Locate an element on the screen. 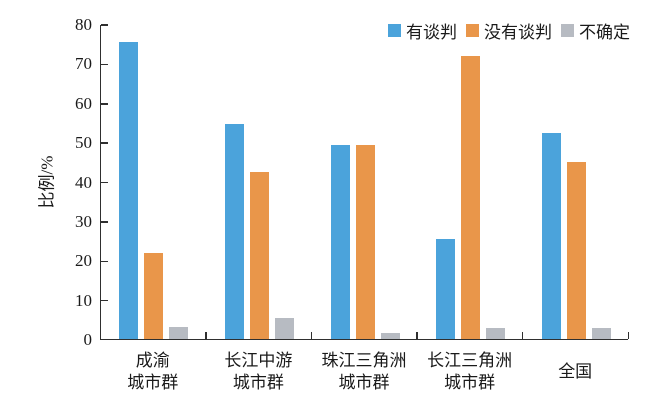  bar-series1-group1 is located at coordinates (129, 190).